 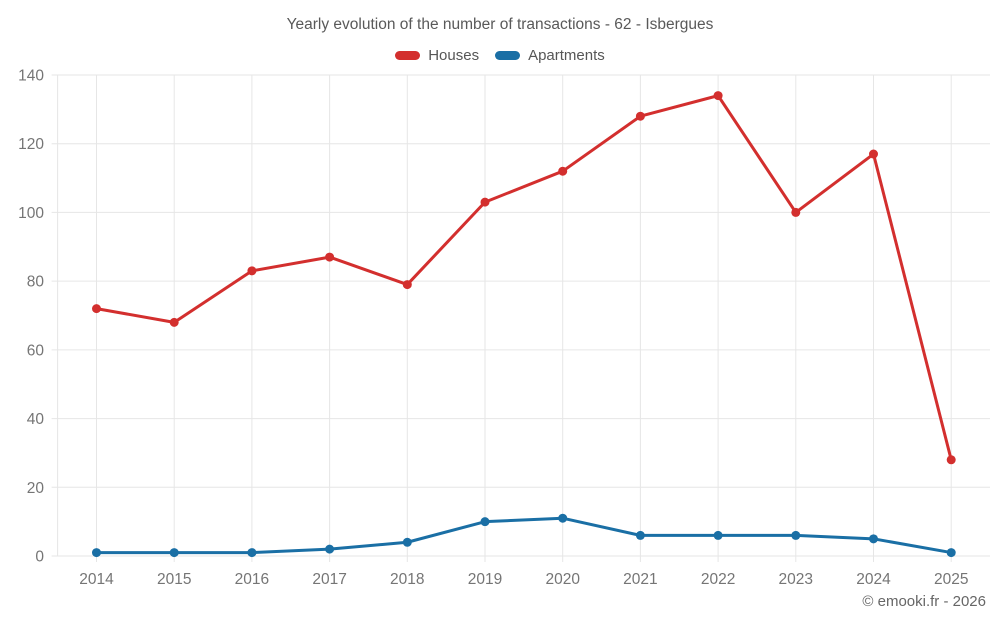 What do you see at coordinates (407, 542) in the screenshot?
I see `data-point-apartments-2018` at bounding box center [407, 542].